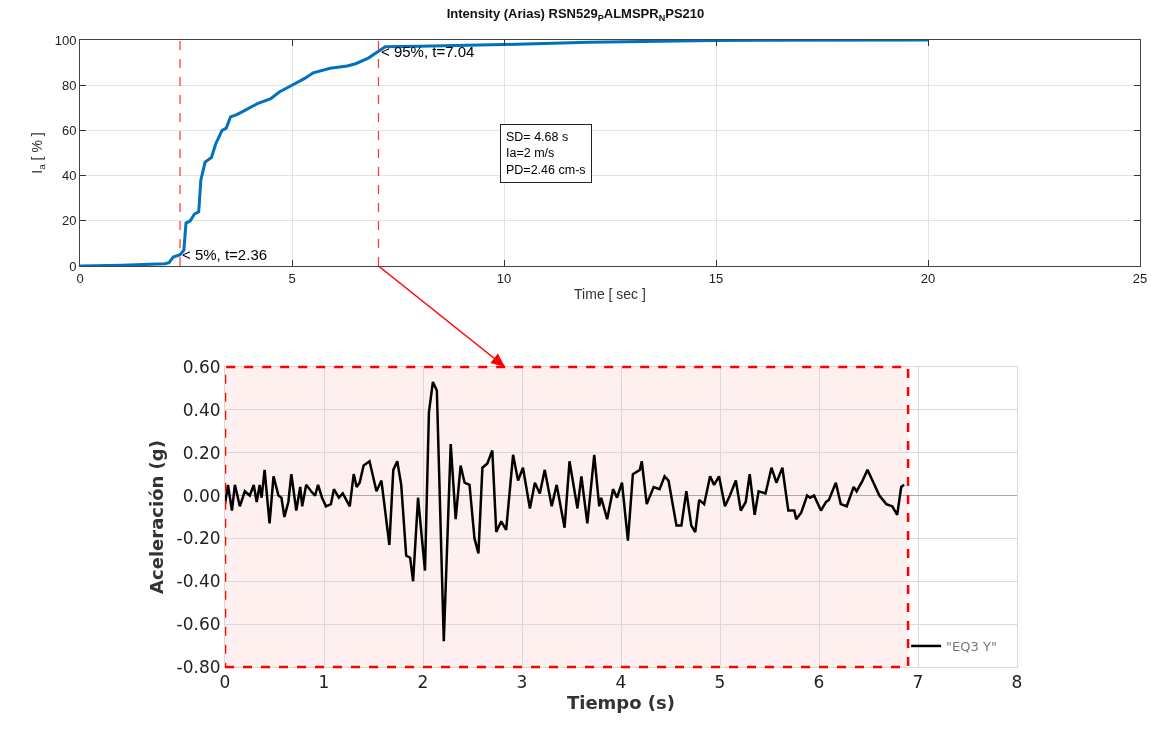 The width and height of the screenshot is (1151, 736). What do you see at coordinates (201, 409) in the screenshot?
I see `y-tick-label: 0.40` at bounding box center [201, 409].